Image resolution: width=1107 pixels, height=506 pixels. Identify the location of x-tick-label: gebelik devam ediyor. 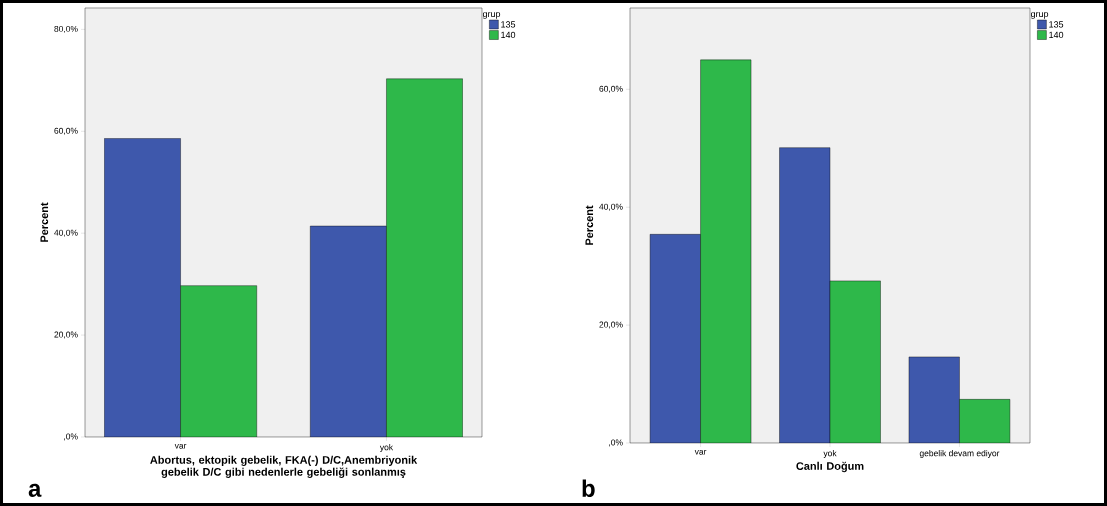
(959, 454).